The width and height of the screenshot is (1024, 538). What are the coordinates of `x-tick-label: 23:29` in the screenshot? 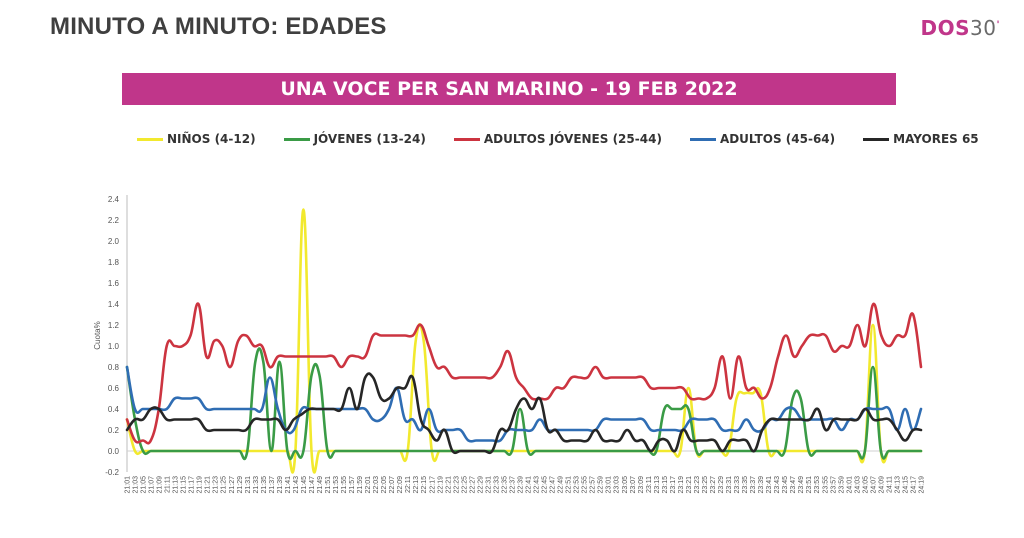 It's located at (721, 485).